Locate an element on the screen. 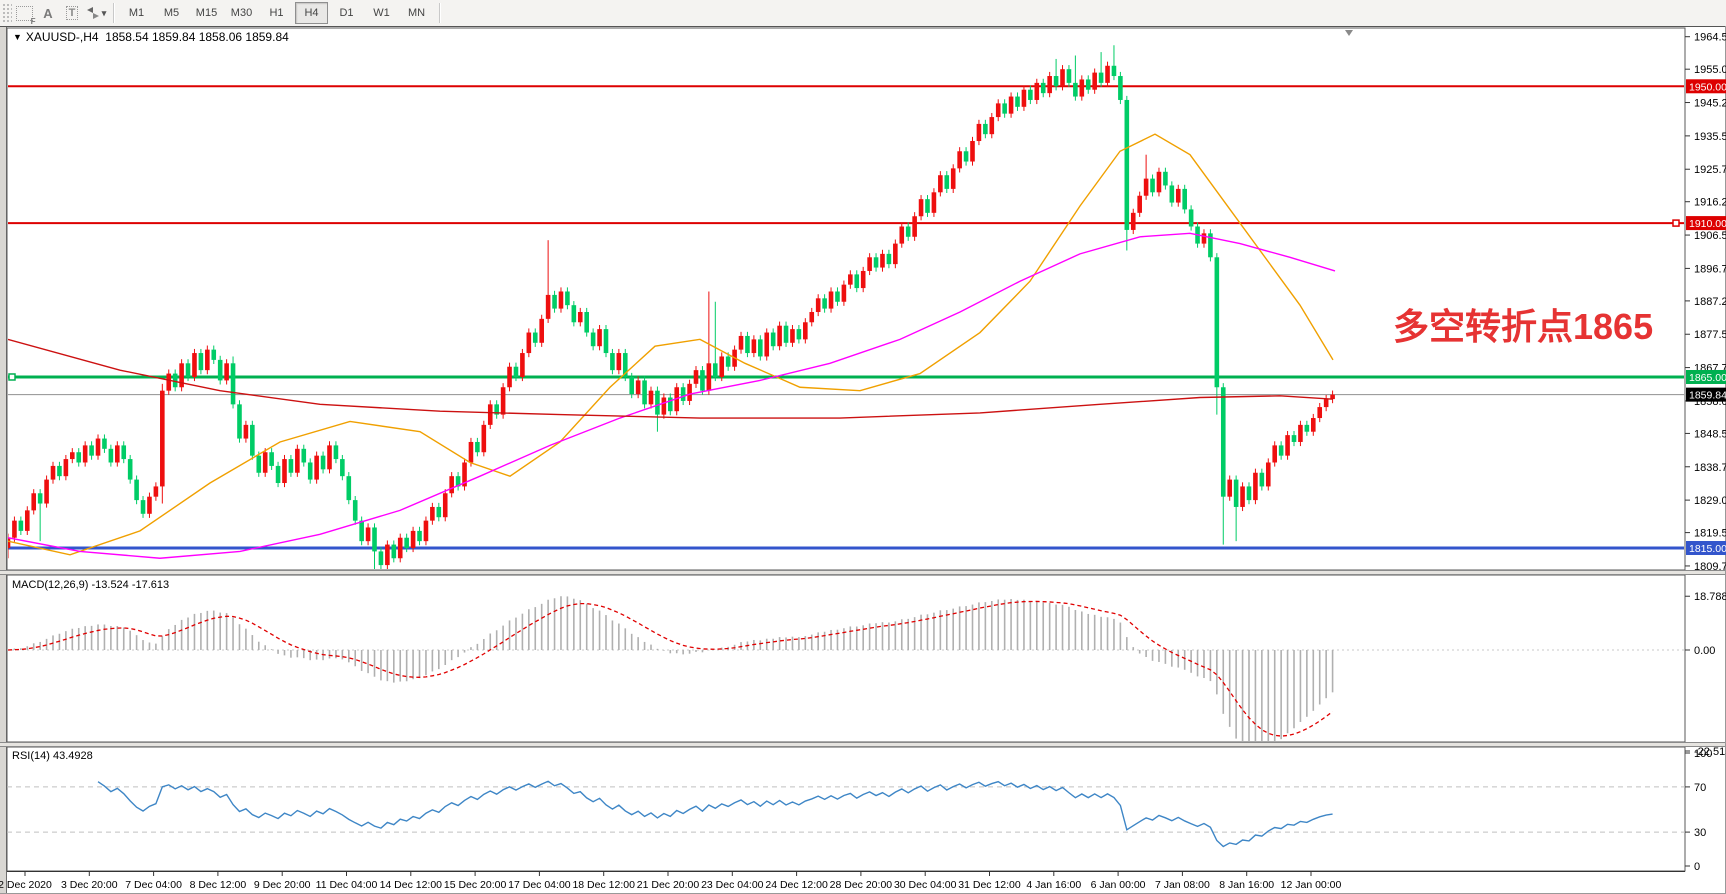 This screenshot has width=1726, height=894. chart-annotation-text: 多空转折点1865 is located at coordinates (1523, 326).